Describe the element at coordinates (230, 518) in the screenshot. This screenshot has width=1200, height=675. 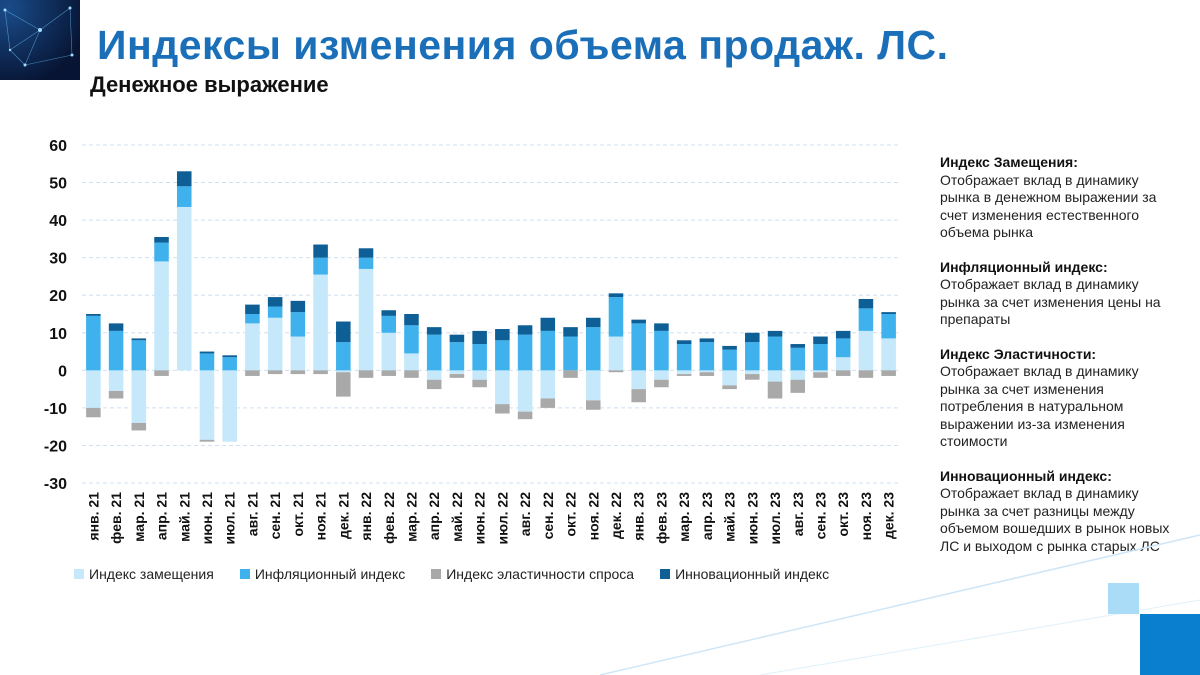
I see `x-tick-label: июл. 21` at that location.